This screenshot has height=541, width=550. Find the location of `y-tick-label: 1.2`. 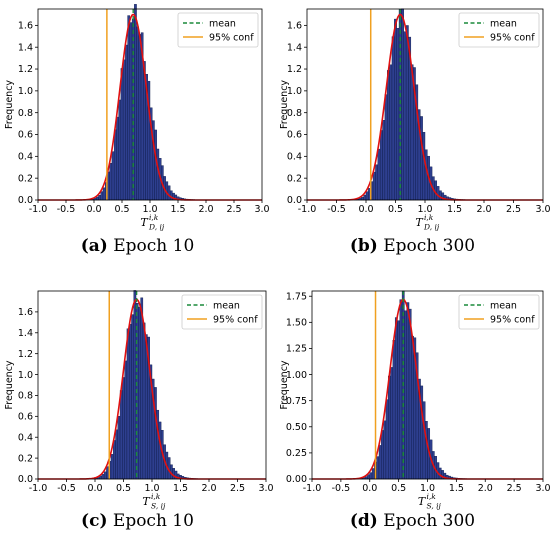

y-tick-label: 1.2 is located at coordinates (294, 69).